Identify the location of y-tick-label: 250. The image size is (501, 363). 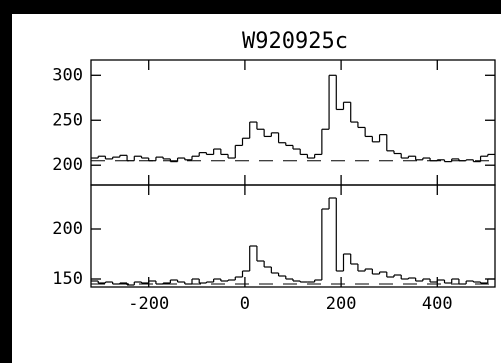
(67, 120).